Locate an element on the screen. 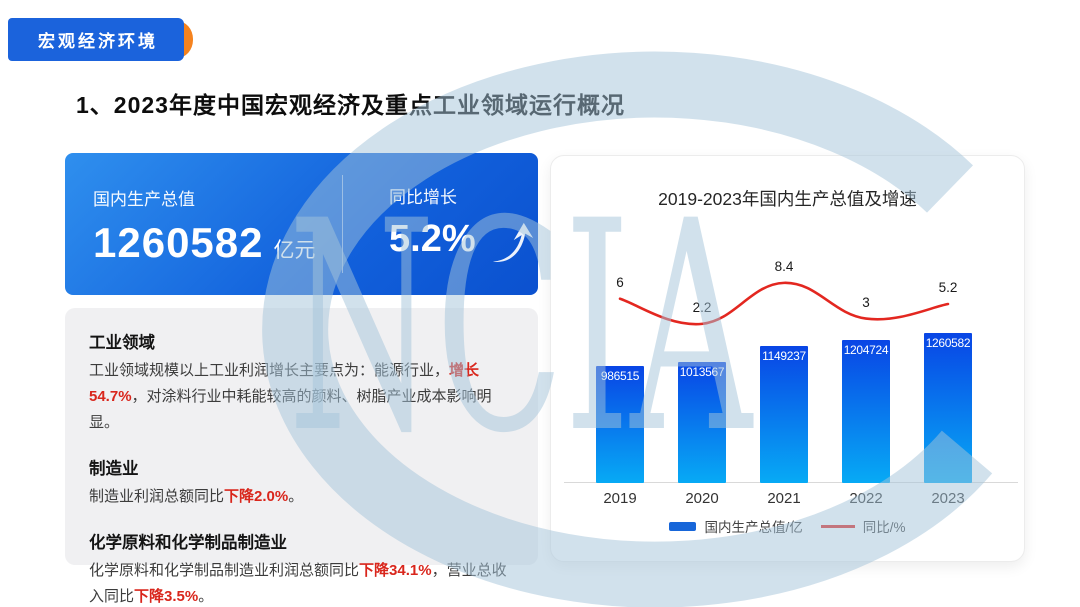 The image size is (1080, 607). x-axis-label: 2019 is located at coordinates (620, 498).